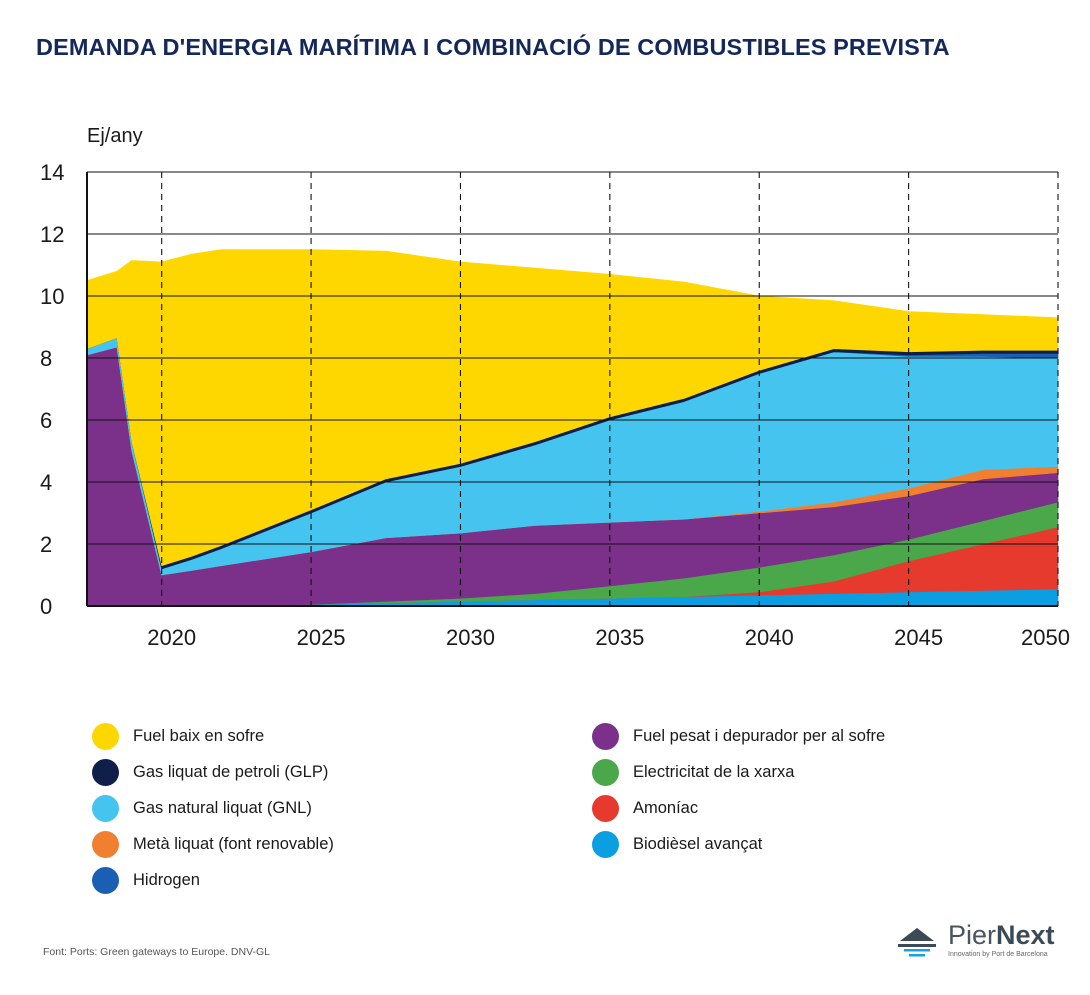  Describe the element at coordinates (231, 771) in the screenshot. I see `legend-label: Gas liquat de petroli (GLP)` at that location.